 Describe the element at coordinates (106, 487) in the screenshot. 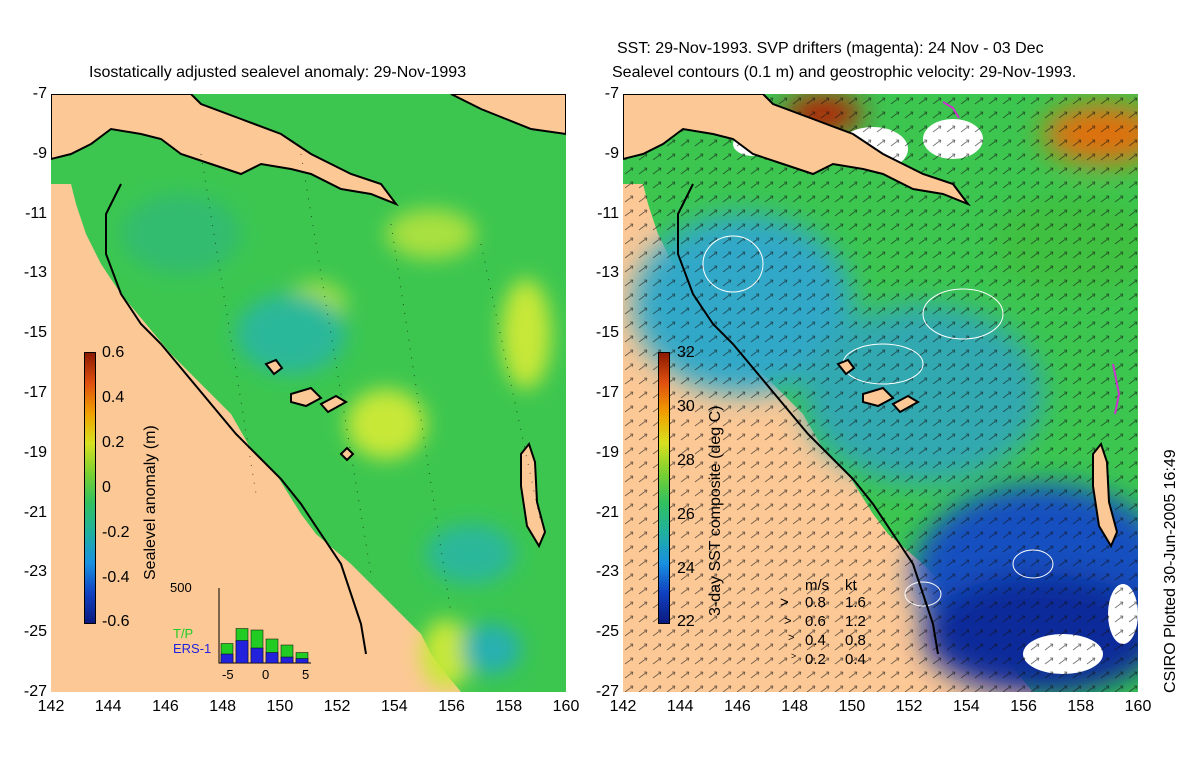

I see `sealevel-cbar-tick: 0` at that location.